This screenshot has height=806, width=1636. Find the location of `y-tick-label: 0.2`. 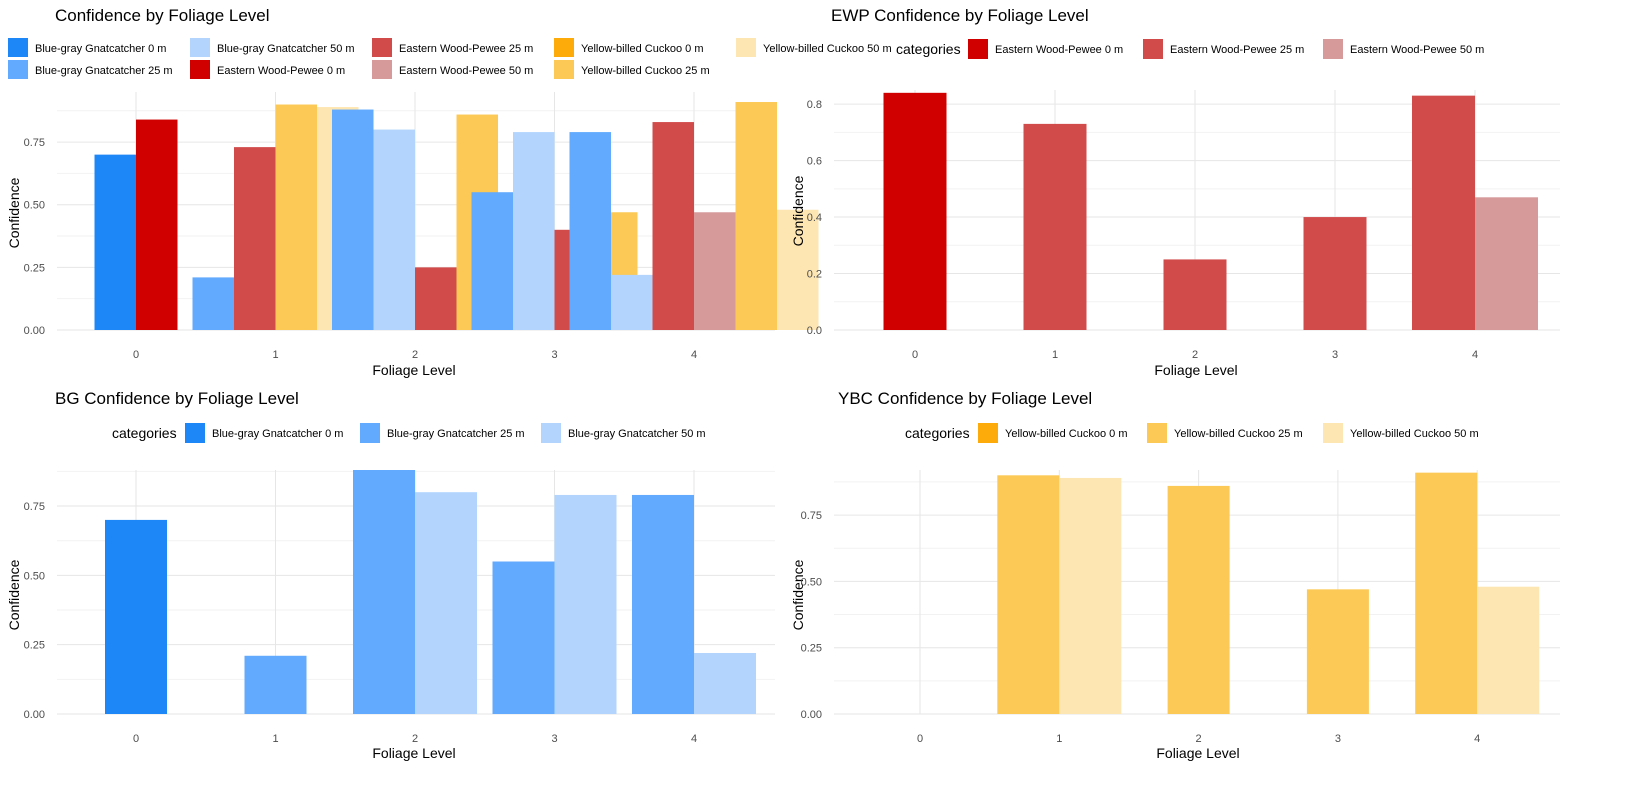

y-tick-label: 0.2 is located at coordinates (814, 275).